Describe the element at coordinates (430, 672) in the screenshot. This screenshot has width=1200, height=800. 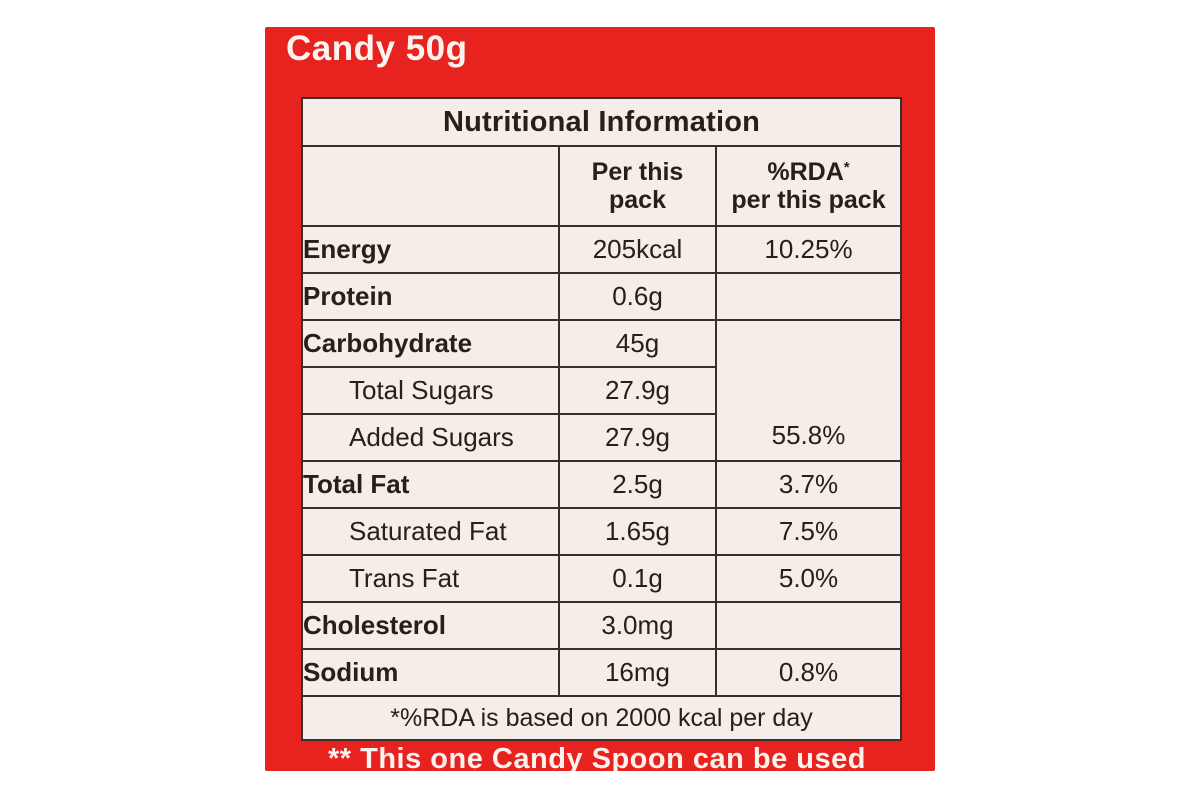
I see `row-sodium-label: Sodium` at that location.